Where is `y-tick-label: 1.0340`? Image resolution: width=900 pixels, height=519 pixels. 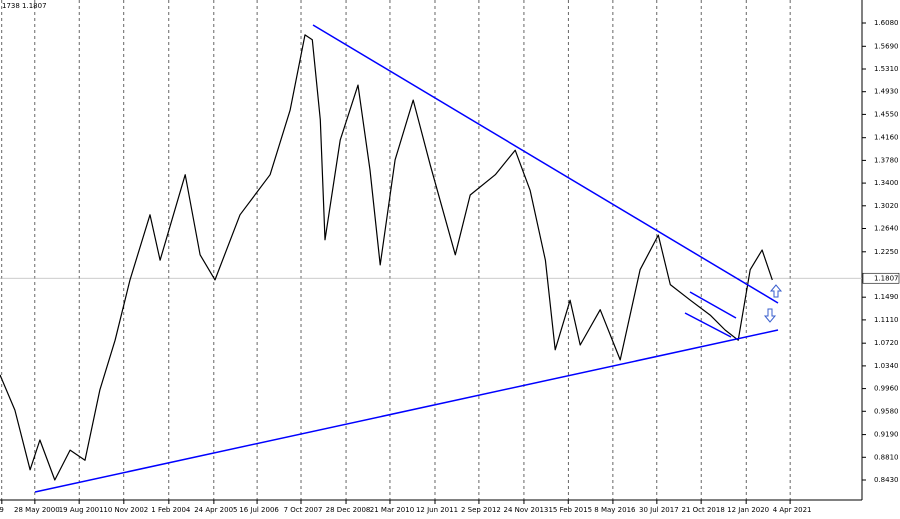
y-tick-label: 1.0340 is located at coordinates (886, 366).